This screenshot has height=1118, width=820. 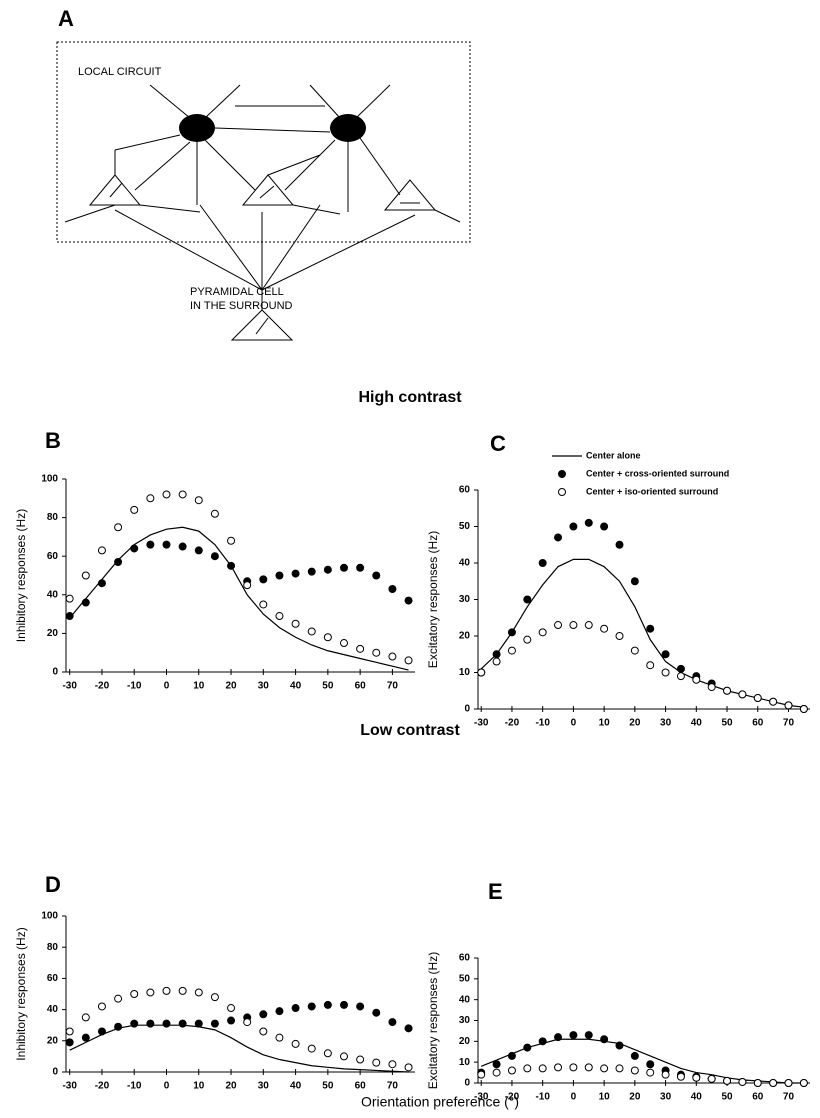 What do you see at coordinates (237, 292) in the screenshot?
I see `diagram-label: PYRAMIDAL CELL` at bounding box center [237, 292].